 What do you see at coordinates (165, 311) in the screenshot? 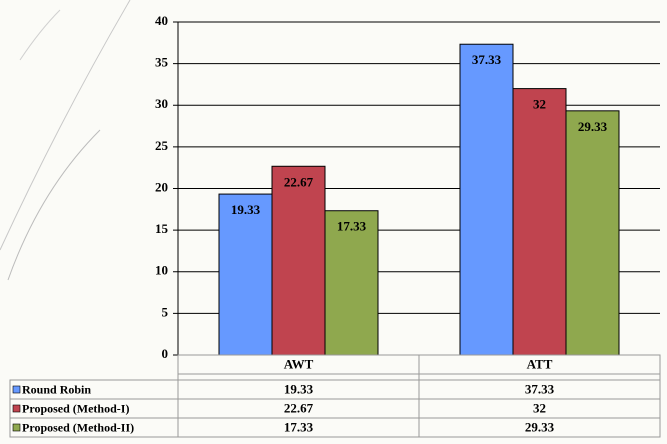
I see `y-tick-label: 5` at bounding box center [165, 311].